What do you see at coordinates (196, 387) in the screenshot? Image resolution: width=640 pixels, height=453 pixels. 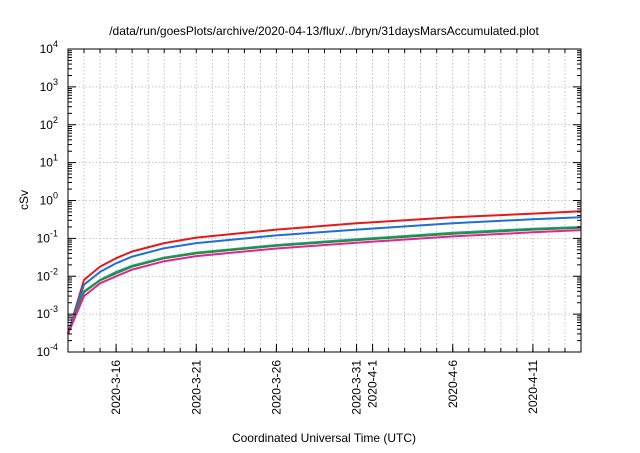 I see `x-tick-label: 2020-3-21` at bounding box center [196, 387].